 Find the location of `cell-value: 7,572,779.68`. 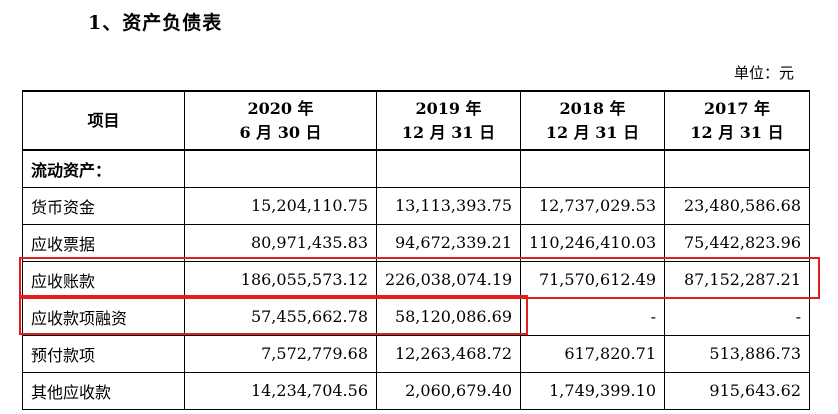

cell-value: 7,572,779.68 is located at coordinates (280, 353).